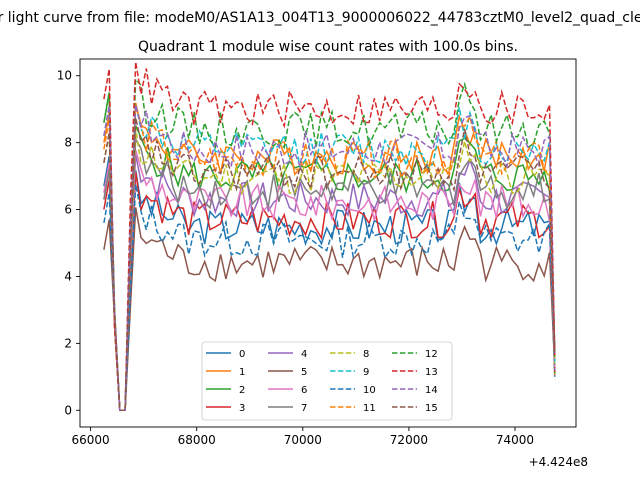 This screenshot has width=640, height=480. What do you see at coordinates (91, 440) in the screenshot?
I see `x-tick-label: 66000` at bounding box center [91, 440].